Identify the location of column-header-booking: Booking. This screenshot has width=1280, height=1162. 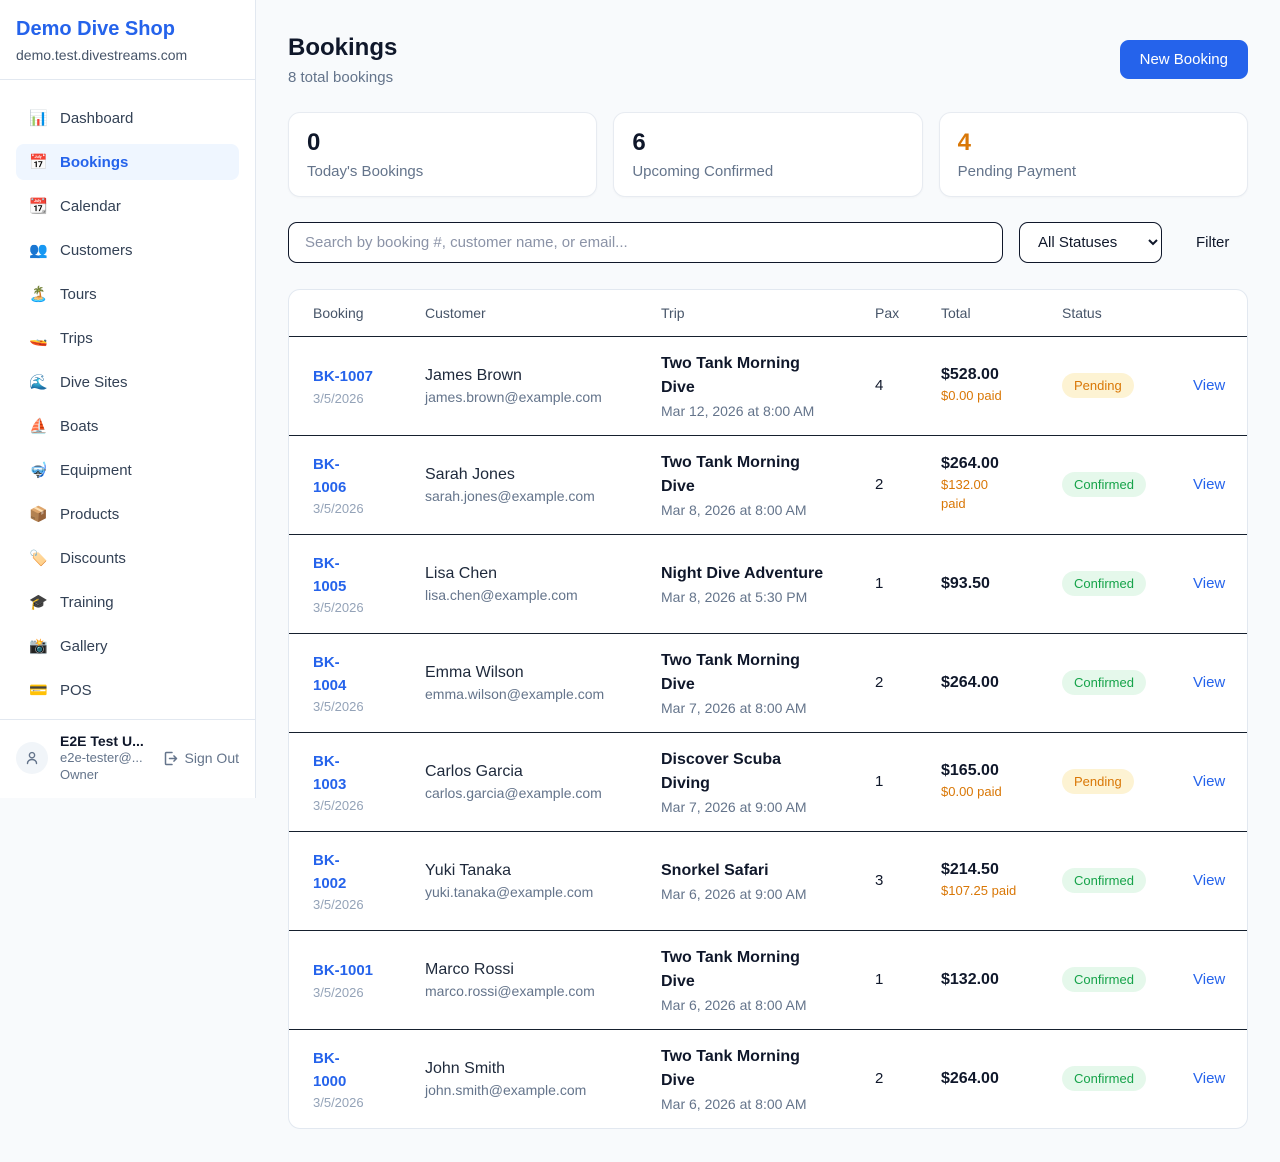
(338, 312).